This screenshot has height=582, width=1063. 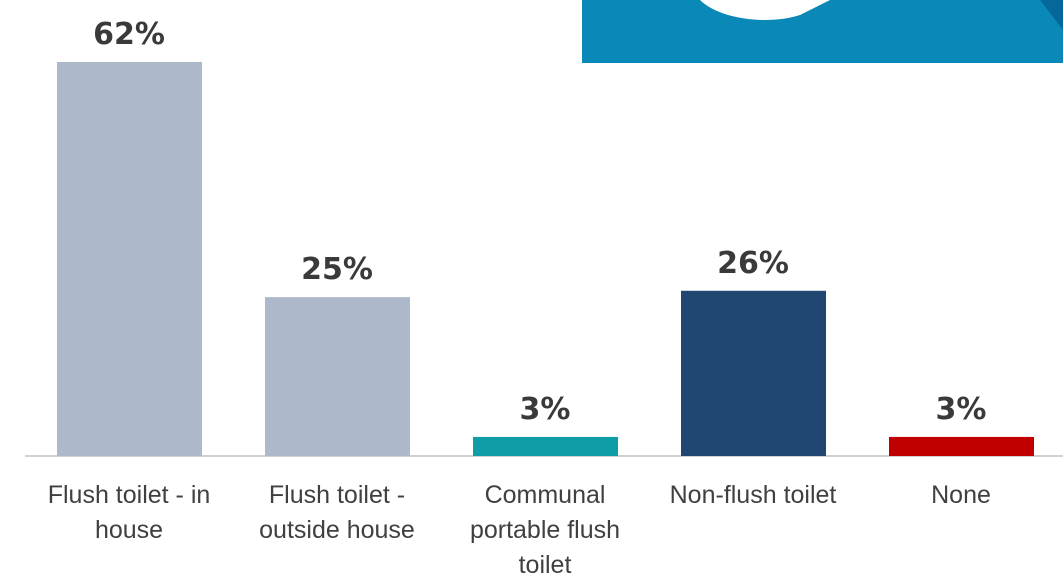 I want to click on value-label: 62%, so click(x=129, y=34).